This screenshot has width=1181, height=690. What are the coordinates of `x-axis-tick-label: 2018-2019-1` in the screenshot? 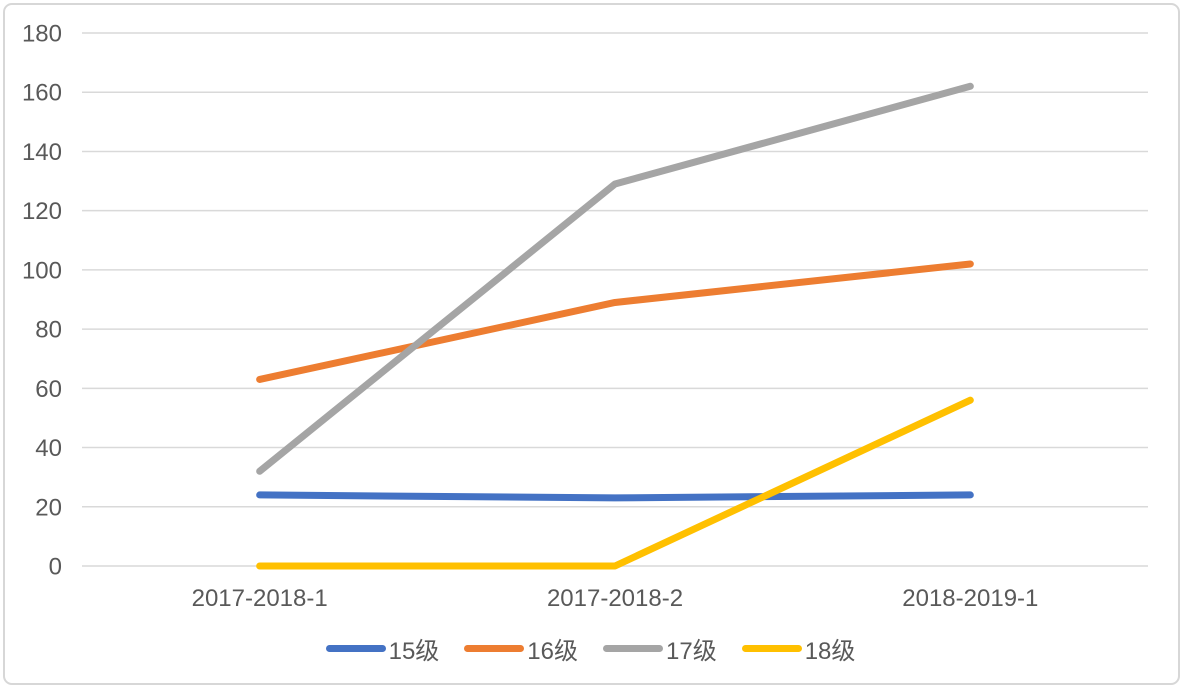 It's located at (970, 598).